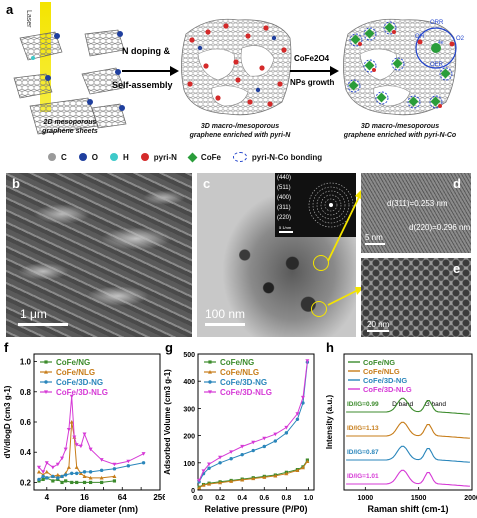 Image resolution: width=477 pixels, height=518 pixels. I want to click on caption-3d-pyri-n-co-line1: 3D macro-/mesoporous, so click(400, 126).